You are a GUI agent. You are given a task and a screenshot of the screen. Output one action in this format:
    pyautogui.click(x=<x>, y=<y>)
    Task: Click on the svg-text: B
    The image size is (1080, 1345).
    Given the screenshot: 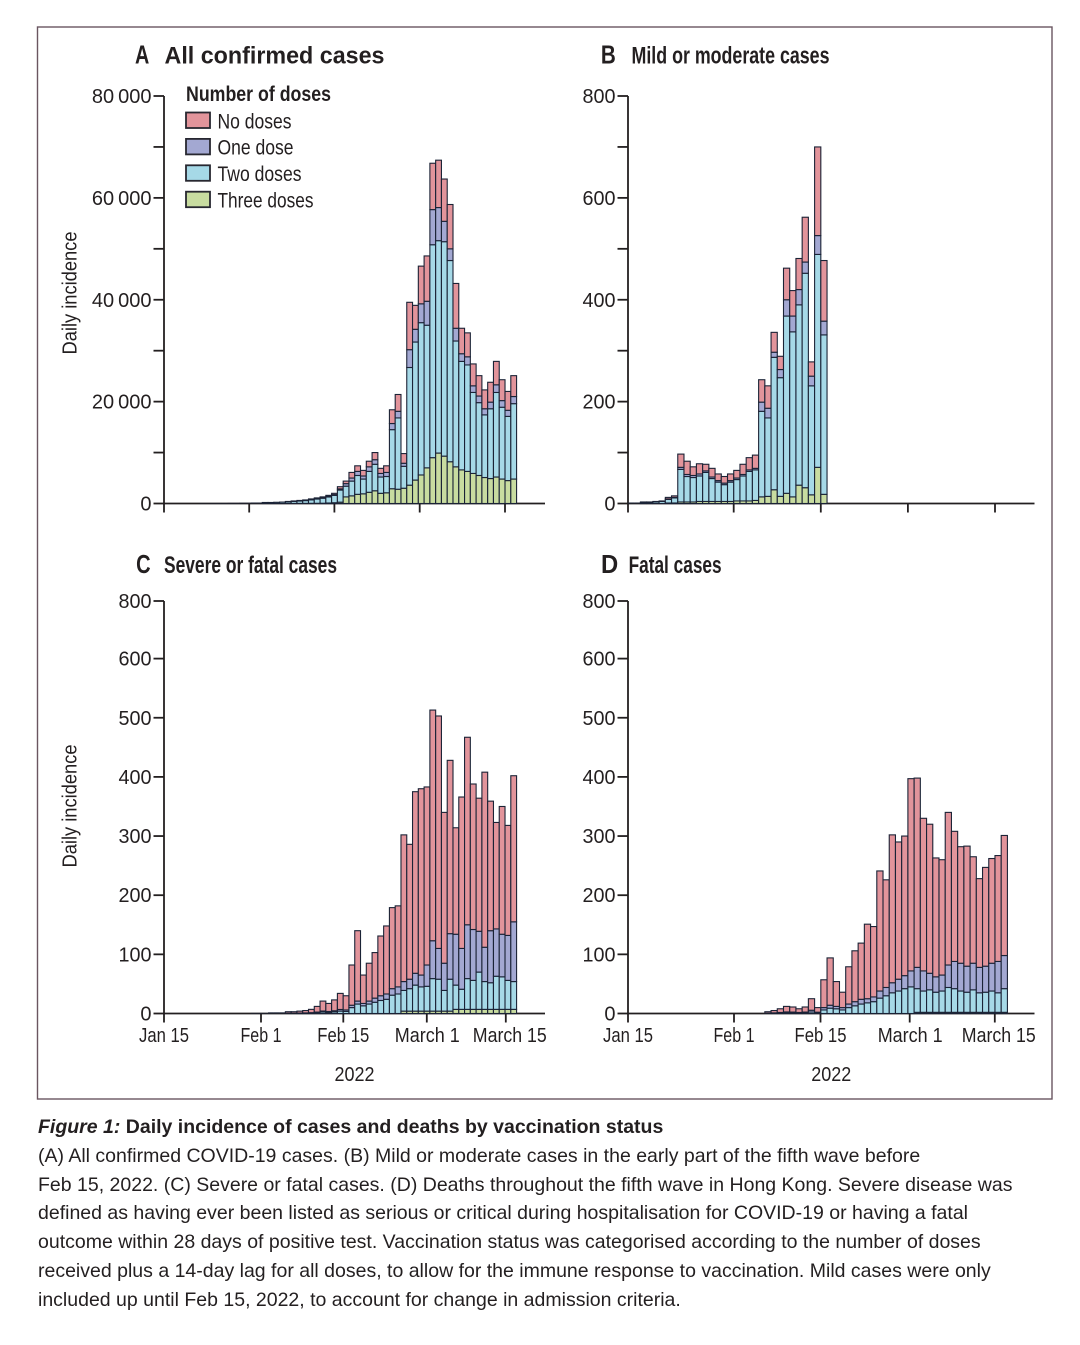 What is the action you would take?
    pyautogui.click(x=608, y=55)
    